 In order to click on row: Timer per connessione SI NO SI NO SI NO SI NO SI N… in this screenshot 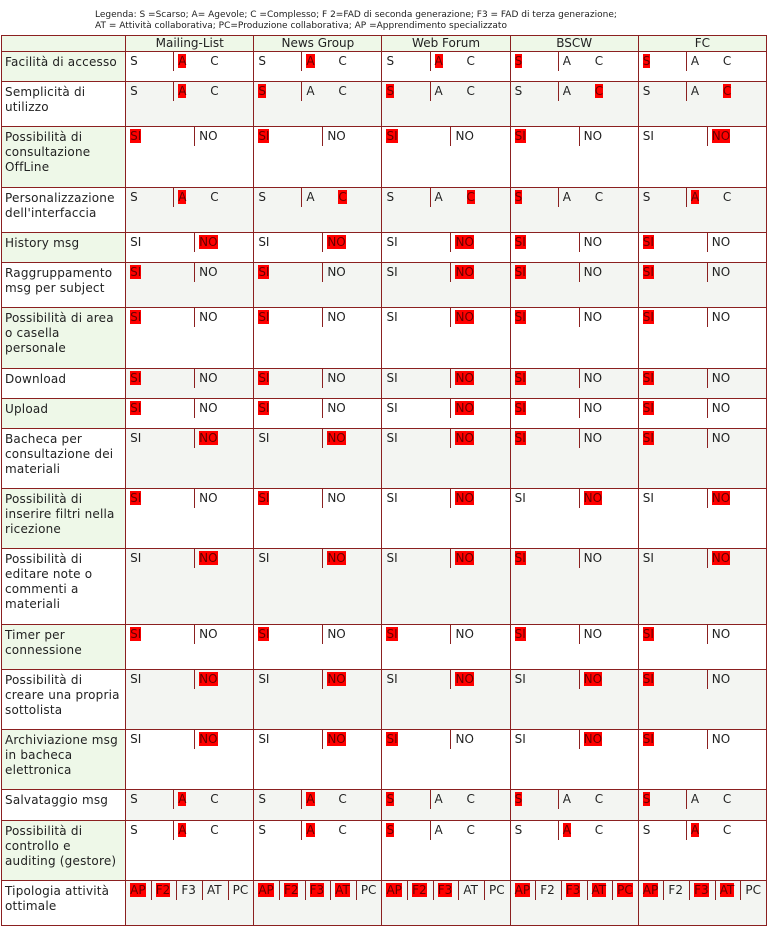, I will do `click(384, 646)`.